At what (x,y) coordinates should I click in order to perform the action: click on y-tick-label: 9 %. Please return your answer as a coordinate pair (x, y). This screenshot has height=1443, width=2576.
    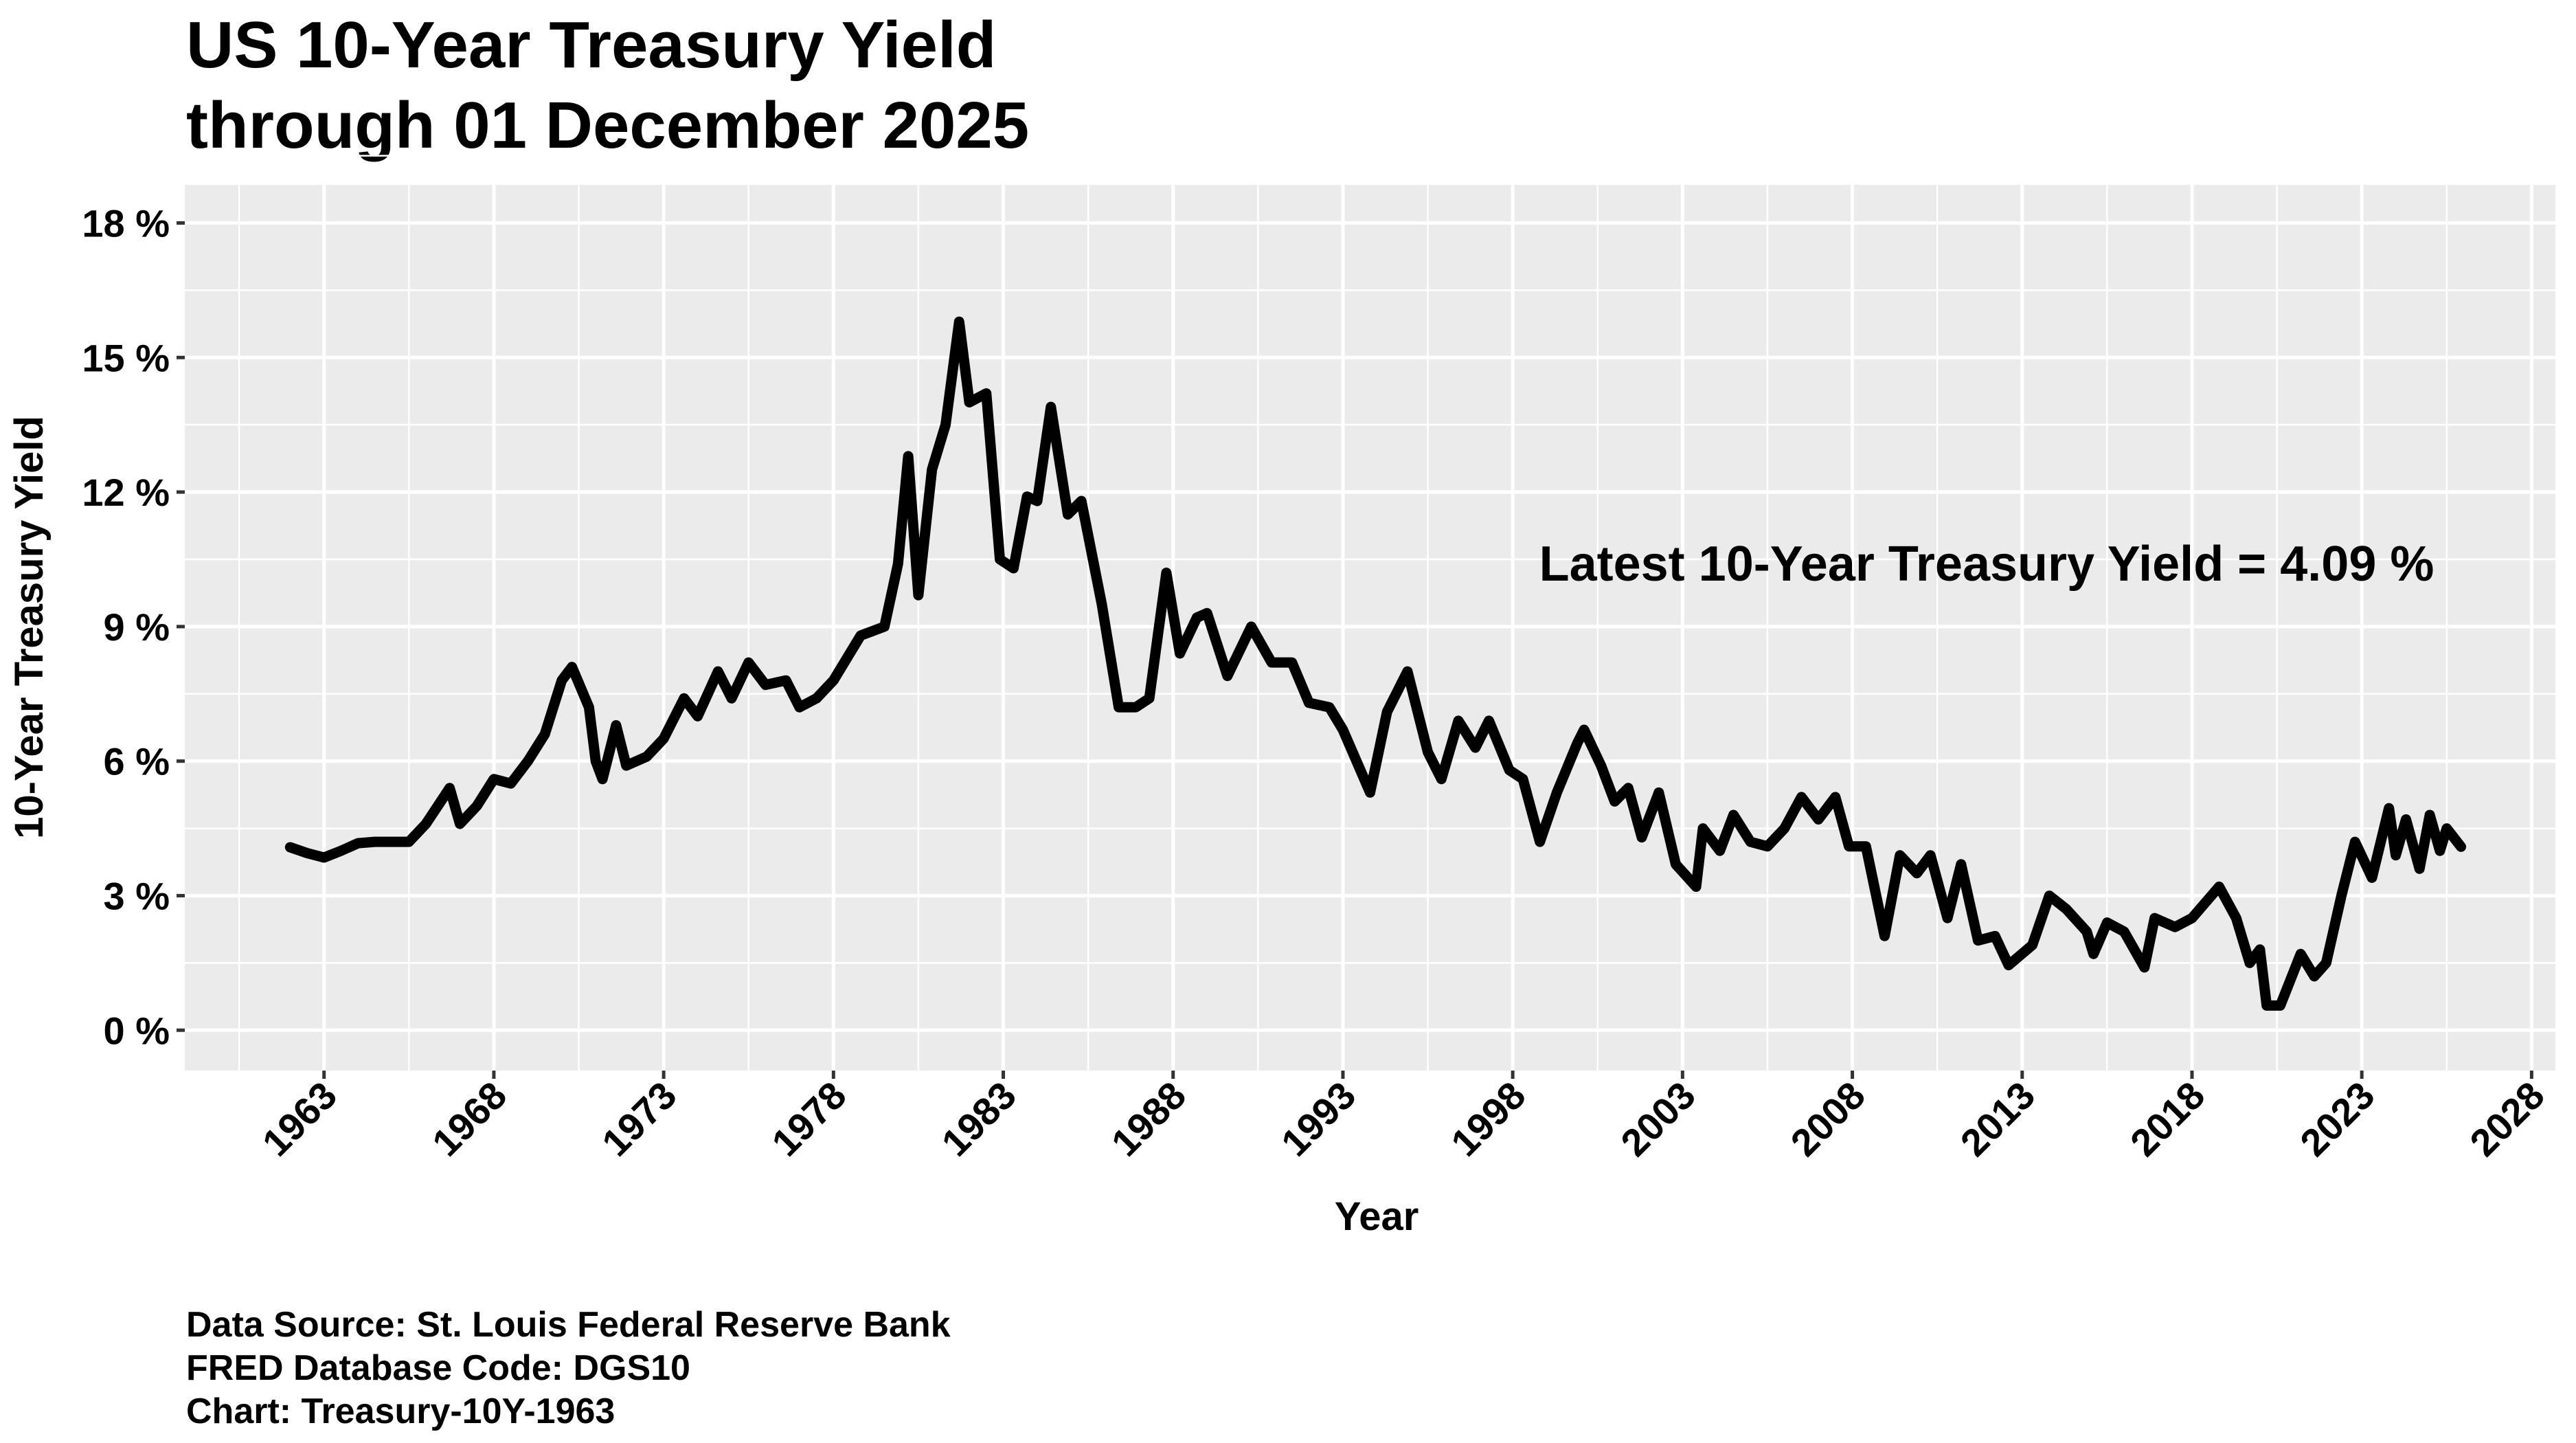
    Looking at the image, I should click on (137, 627).